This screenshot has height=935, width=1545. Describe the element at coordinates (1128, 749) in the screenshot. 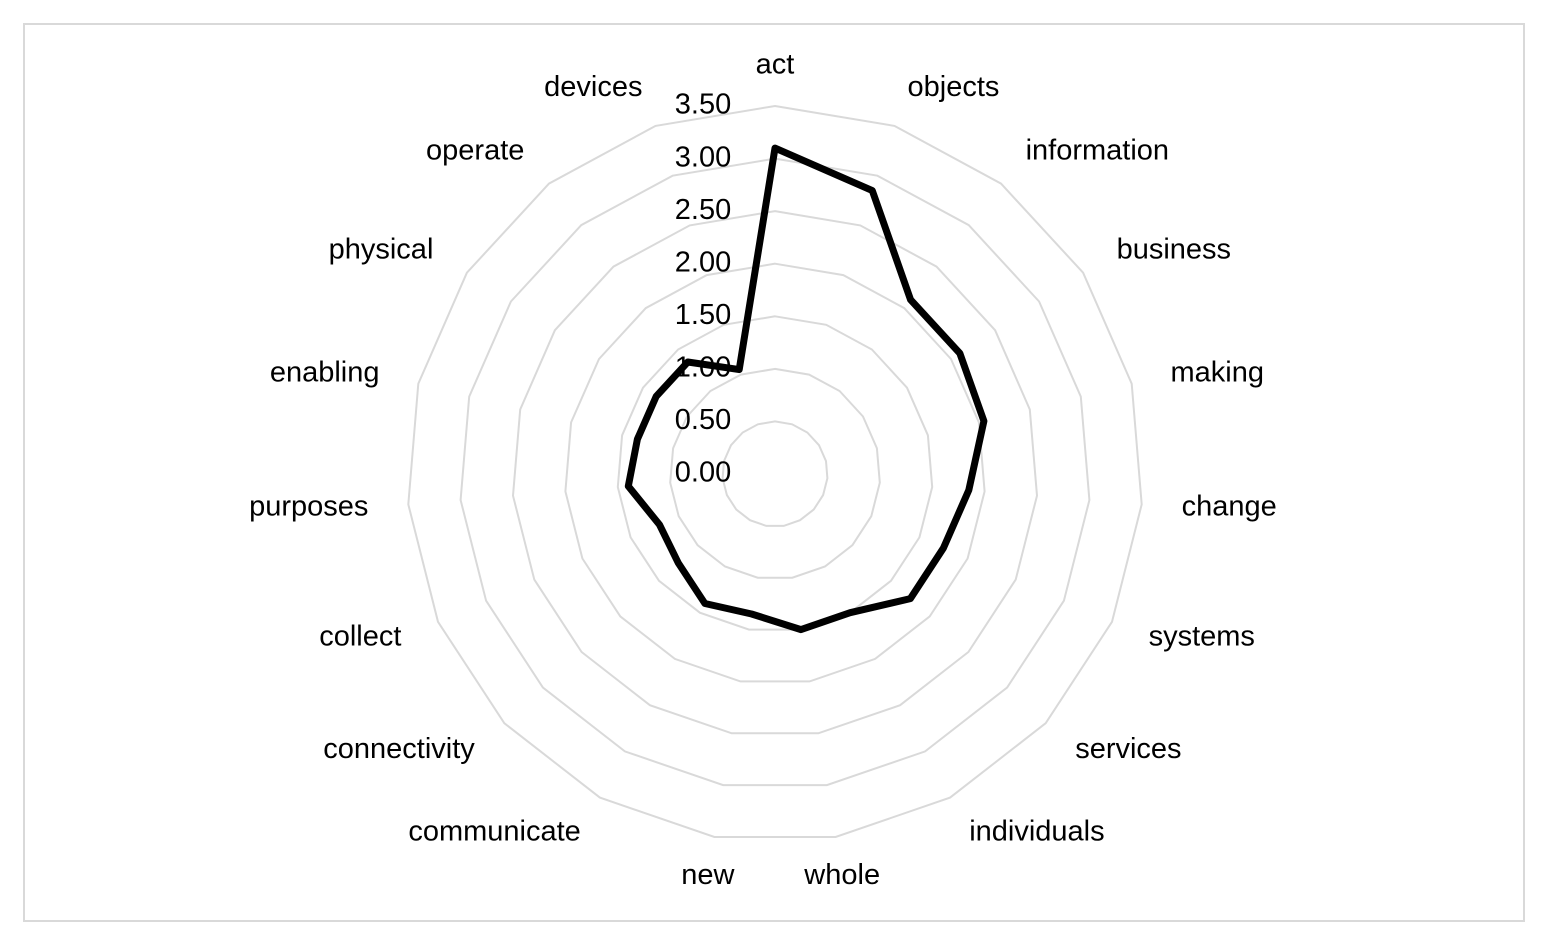

I see `category-label-services: services` at that location.